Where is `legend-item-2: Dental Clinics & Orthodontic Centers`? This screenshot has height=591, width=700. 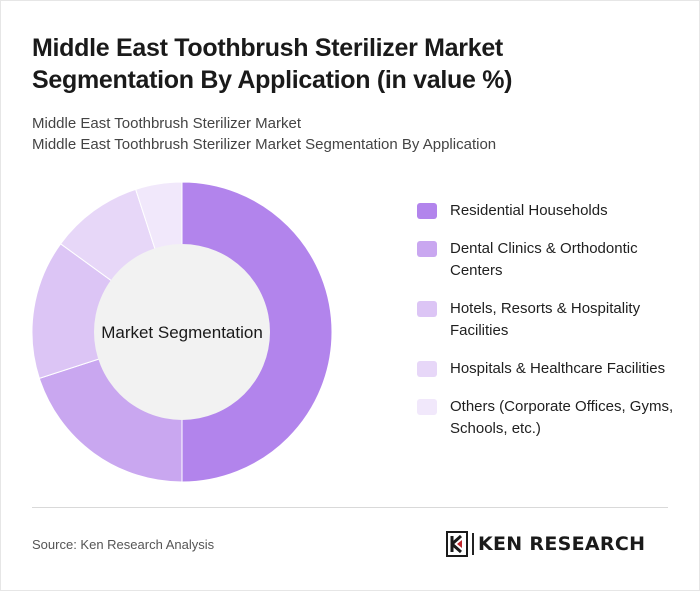 legend-item-2: Dental Clinics & Orthodontic Centers is located at coordinates (547, 260).